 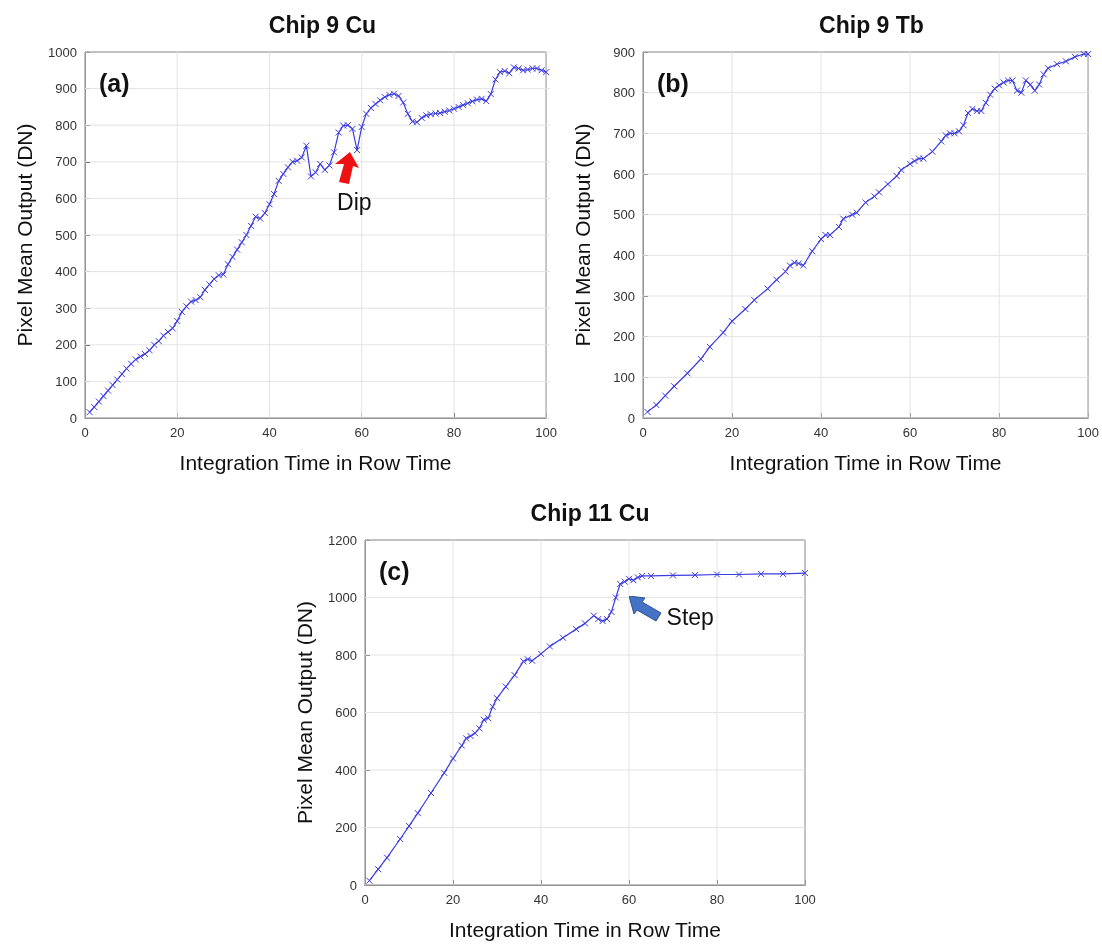 What do you see at coordinates (342, 540) in the screenshot?
I see `y-tick-label: 1200` at bounding box center [342, 540].